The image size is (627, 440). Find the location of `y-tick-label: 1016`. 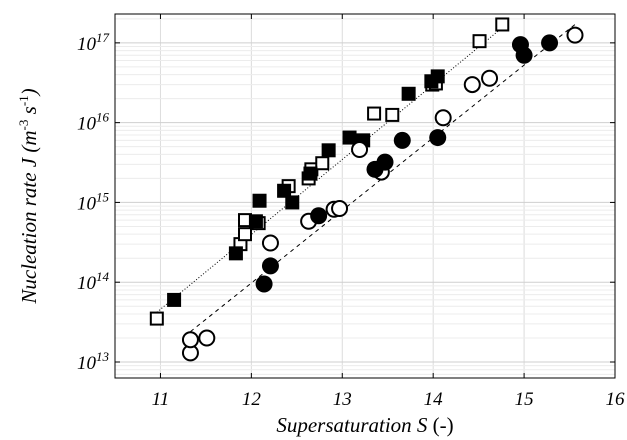

y-tick-label: 1016 is located at coordinates (93, 122).